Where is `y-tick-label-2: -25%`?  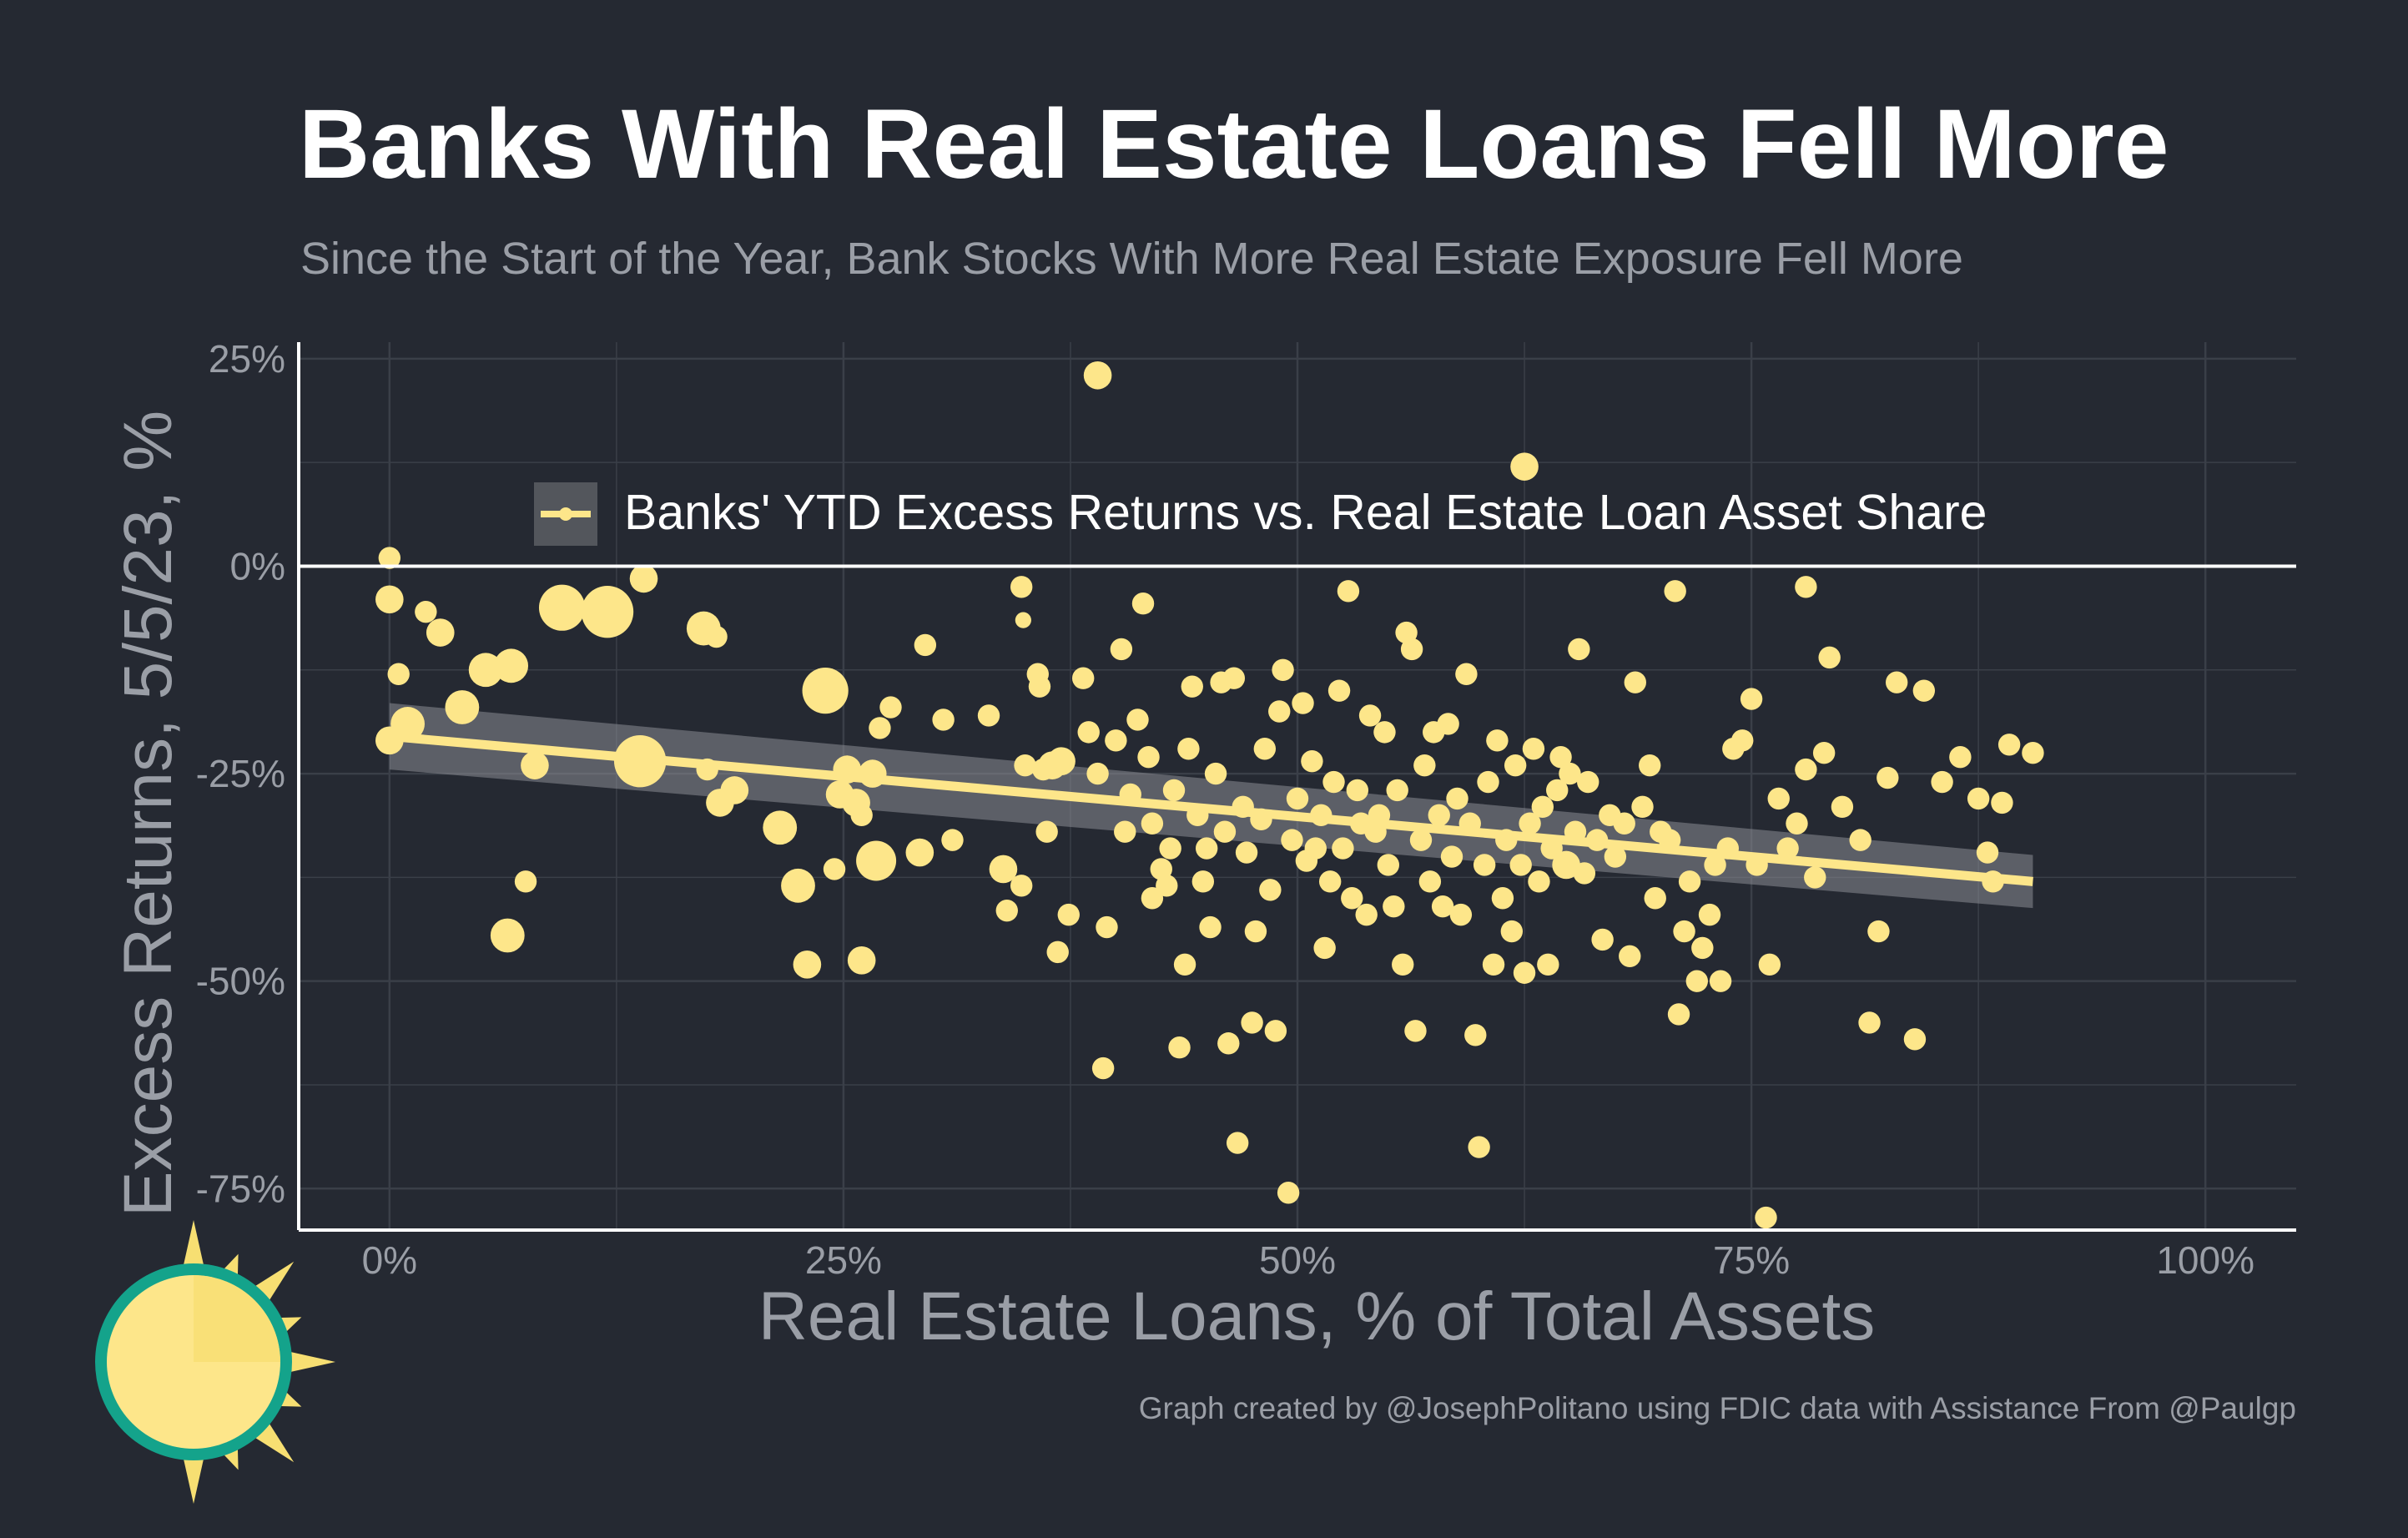
y-tick-label-2: -25% is located at coordinates (240, 773).